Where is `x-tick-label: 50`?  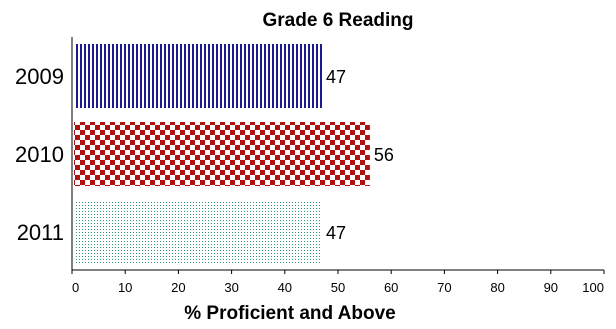
x-tick-label: 50 is located at coordinates (338, 287).